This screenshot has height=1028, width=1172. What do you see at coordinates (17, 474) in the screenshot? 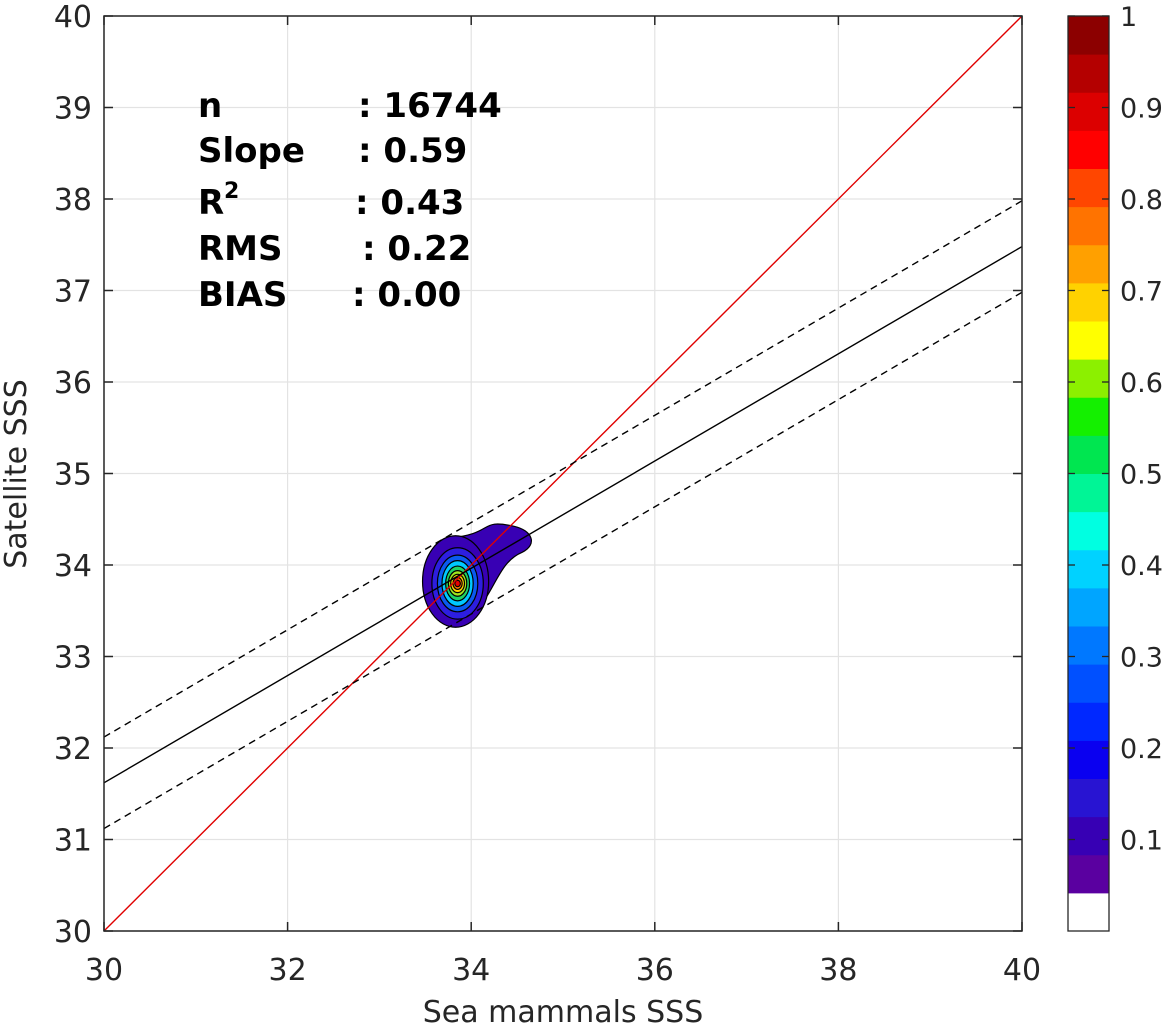
I see `y-axis-label: Satellite SSS` at bounding box center [17, 474].